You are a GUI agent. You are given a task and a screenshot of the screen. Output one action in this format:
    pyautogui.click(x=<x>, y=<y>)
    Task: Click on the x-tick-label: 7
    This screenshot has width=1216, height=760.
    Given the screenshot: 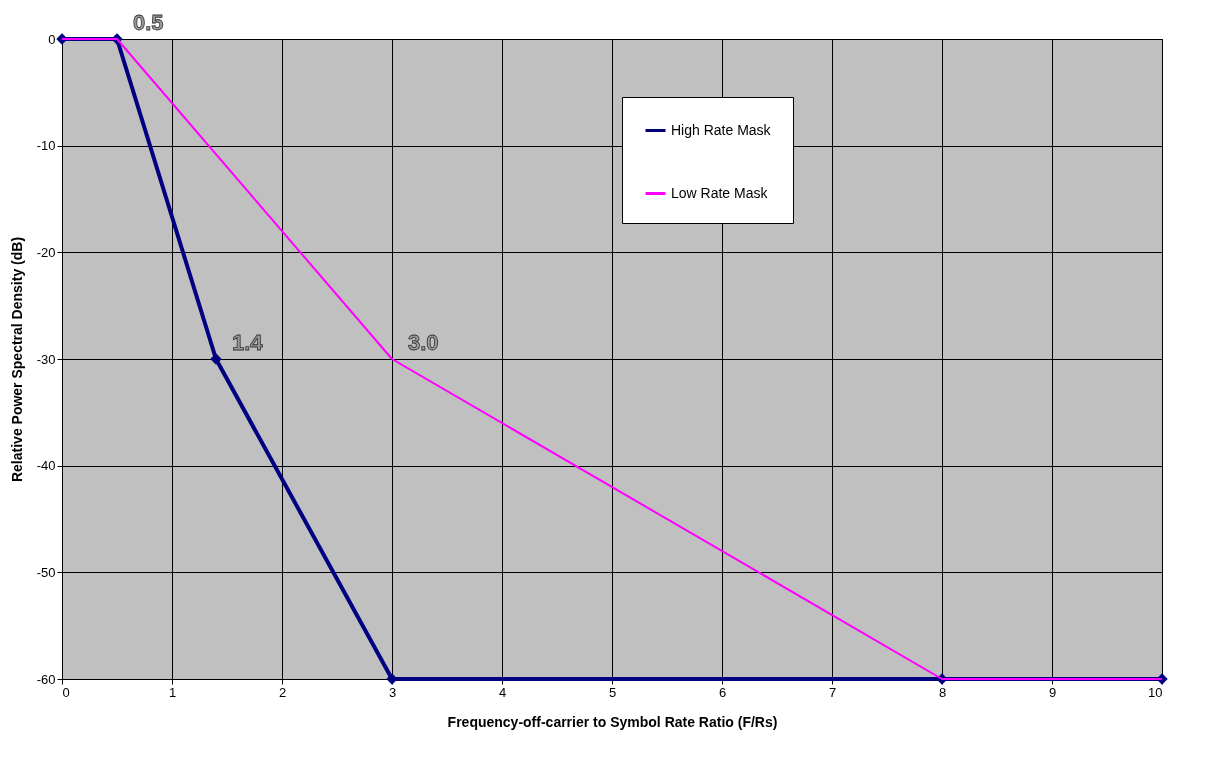 What is the action you would take?
    pyautogui.click(x=832, y=692)
    